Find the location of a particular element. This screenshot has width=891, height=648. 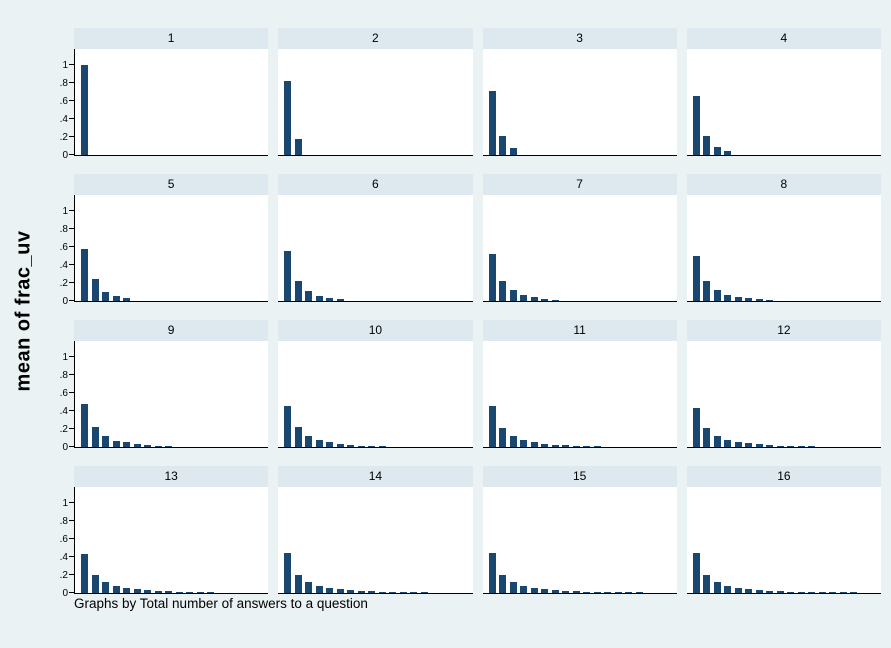

panel-4: 4 is located at coordinates (783, 92).